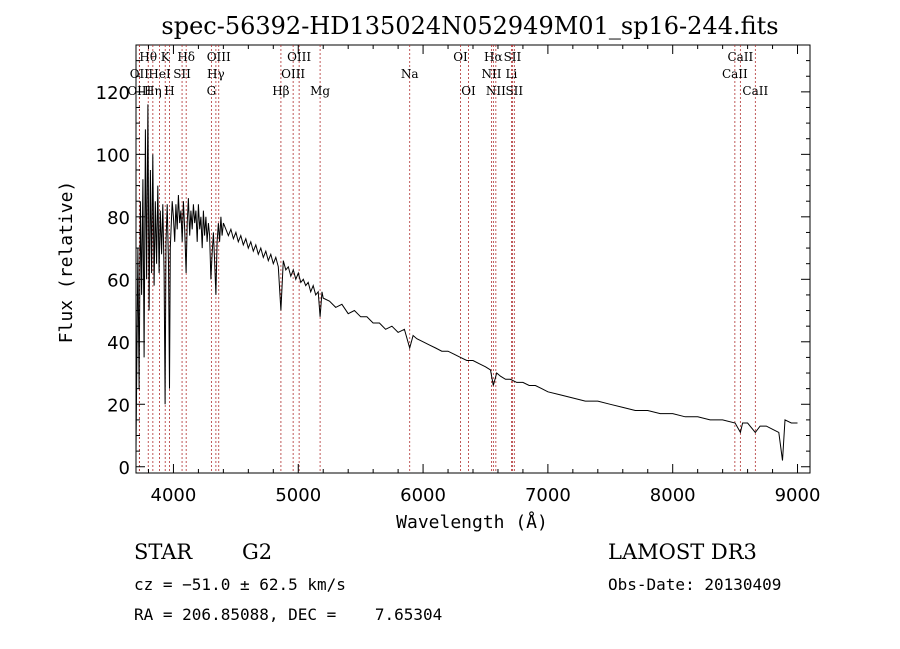  Describe the element at coordinates (493, 57) in the screenshot. I see `line-marker-label: Hα` at that location.